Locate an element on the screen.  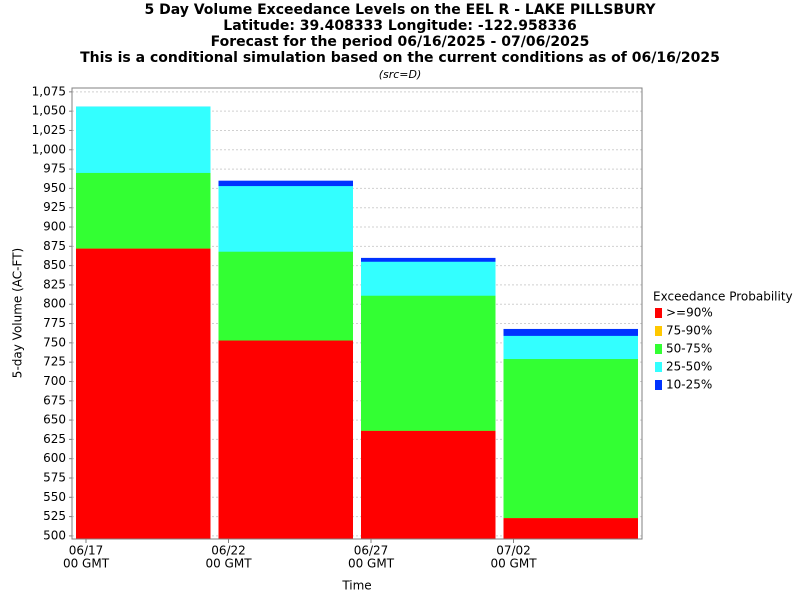
y-tick-label: 975 is located at coordinates (54, 169).